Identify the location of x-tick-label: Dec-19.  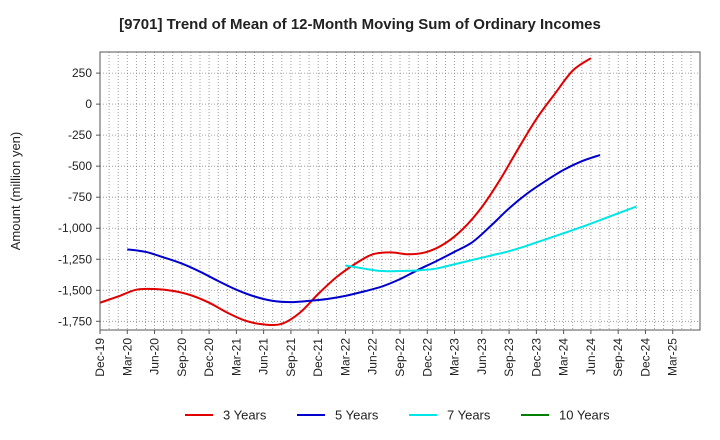
(100, 357).